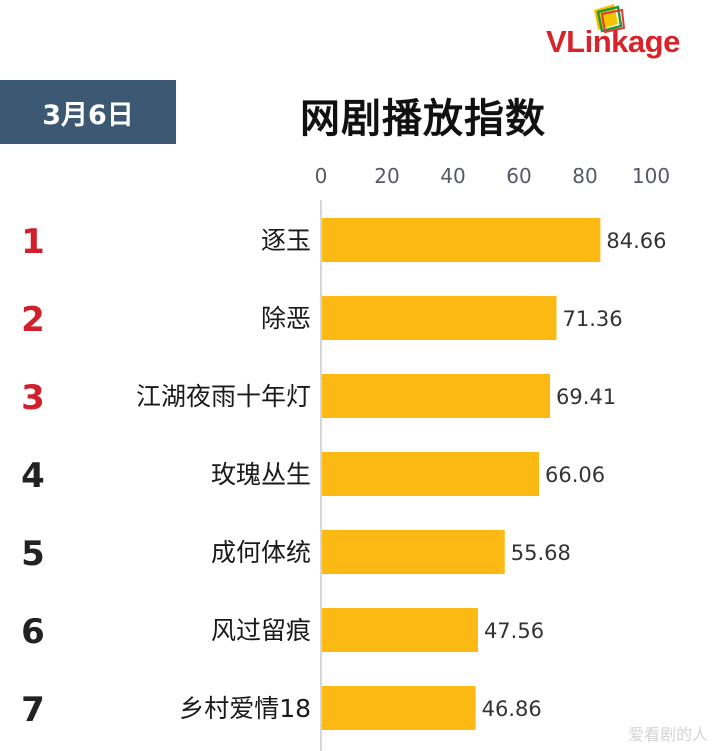  I want to click on watermark: 爱看剧的人, so click(667, 734).